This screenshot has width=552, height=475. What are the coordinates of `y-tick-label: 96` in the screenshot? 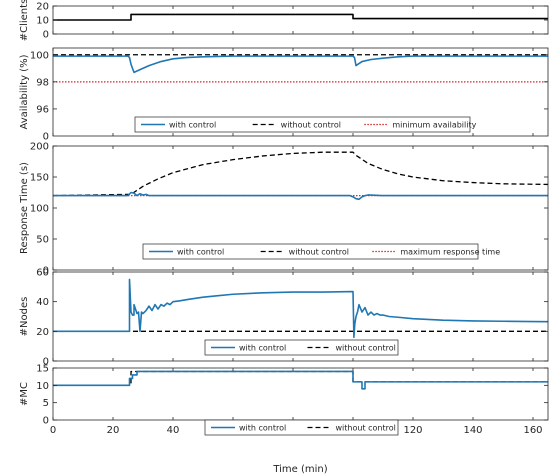 It's located at (42, 109).